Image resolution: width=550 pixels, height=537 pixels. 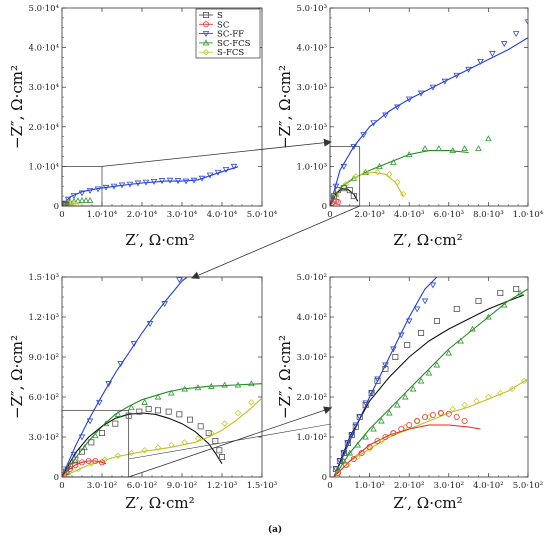 What do you see at coordinates (17, 107) in the screenshot?
I see `y-axis-label: −Z″, Ω·cm²` at bounding box center [17, 107].